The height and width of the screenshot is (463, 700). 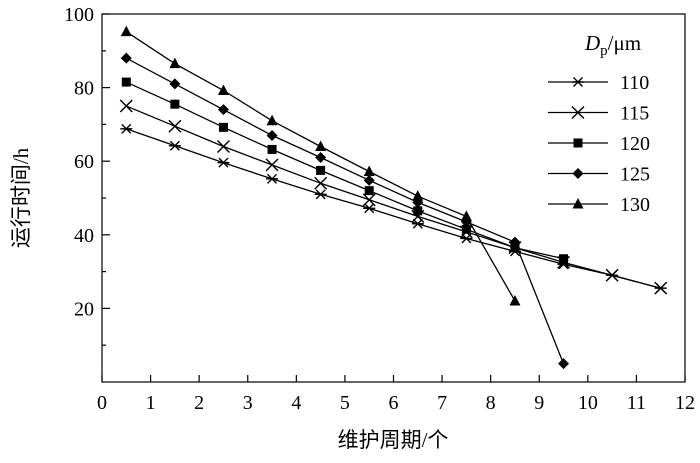 What do you see at coordinates (345, 403) in the screenshot?
I see `x-tick-label: 5` at bounding box center [345, 403].